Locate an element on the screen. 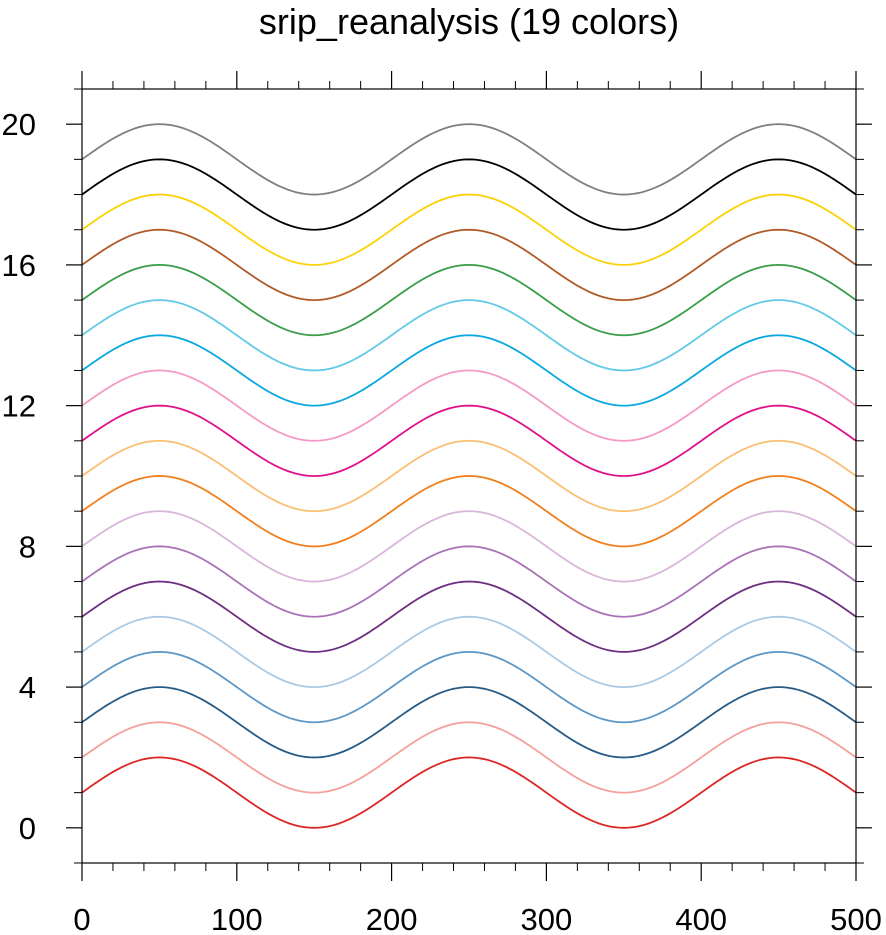 This screenshot has height=935, width=886. y-tick-label: 12 is located at coordinates (19, 406).